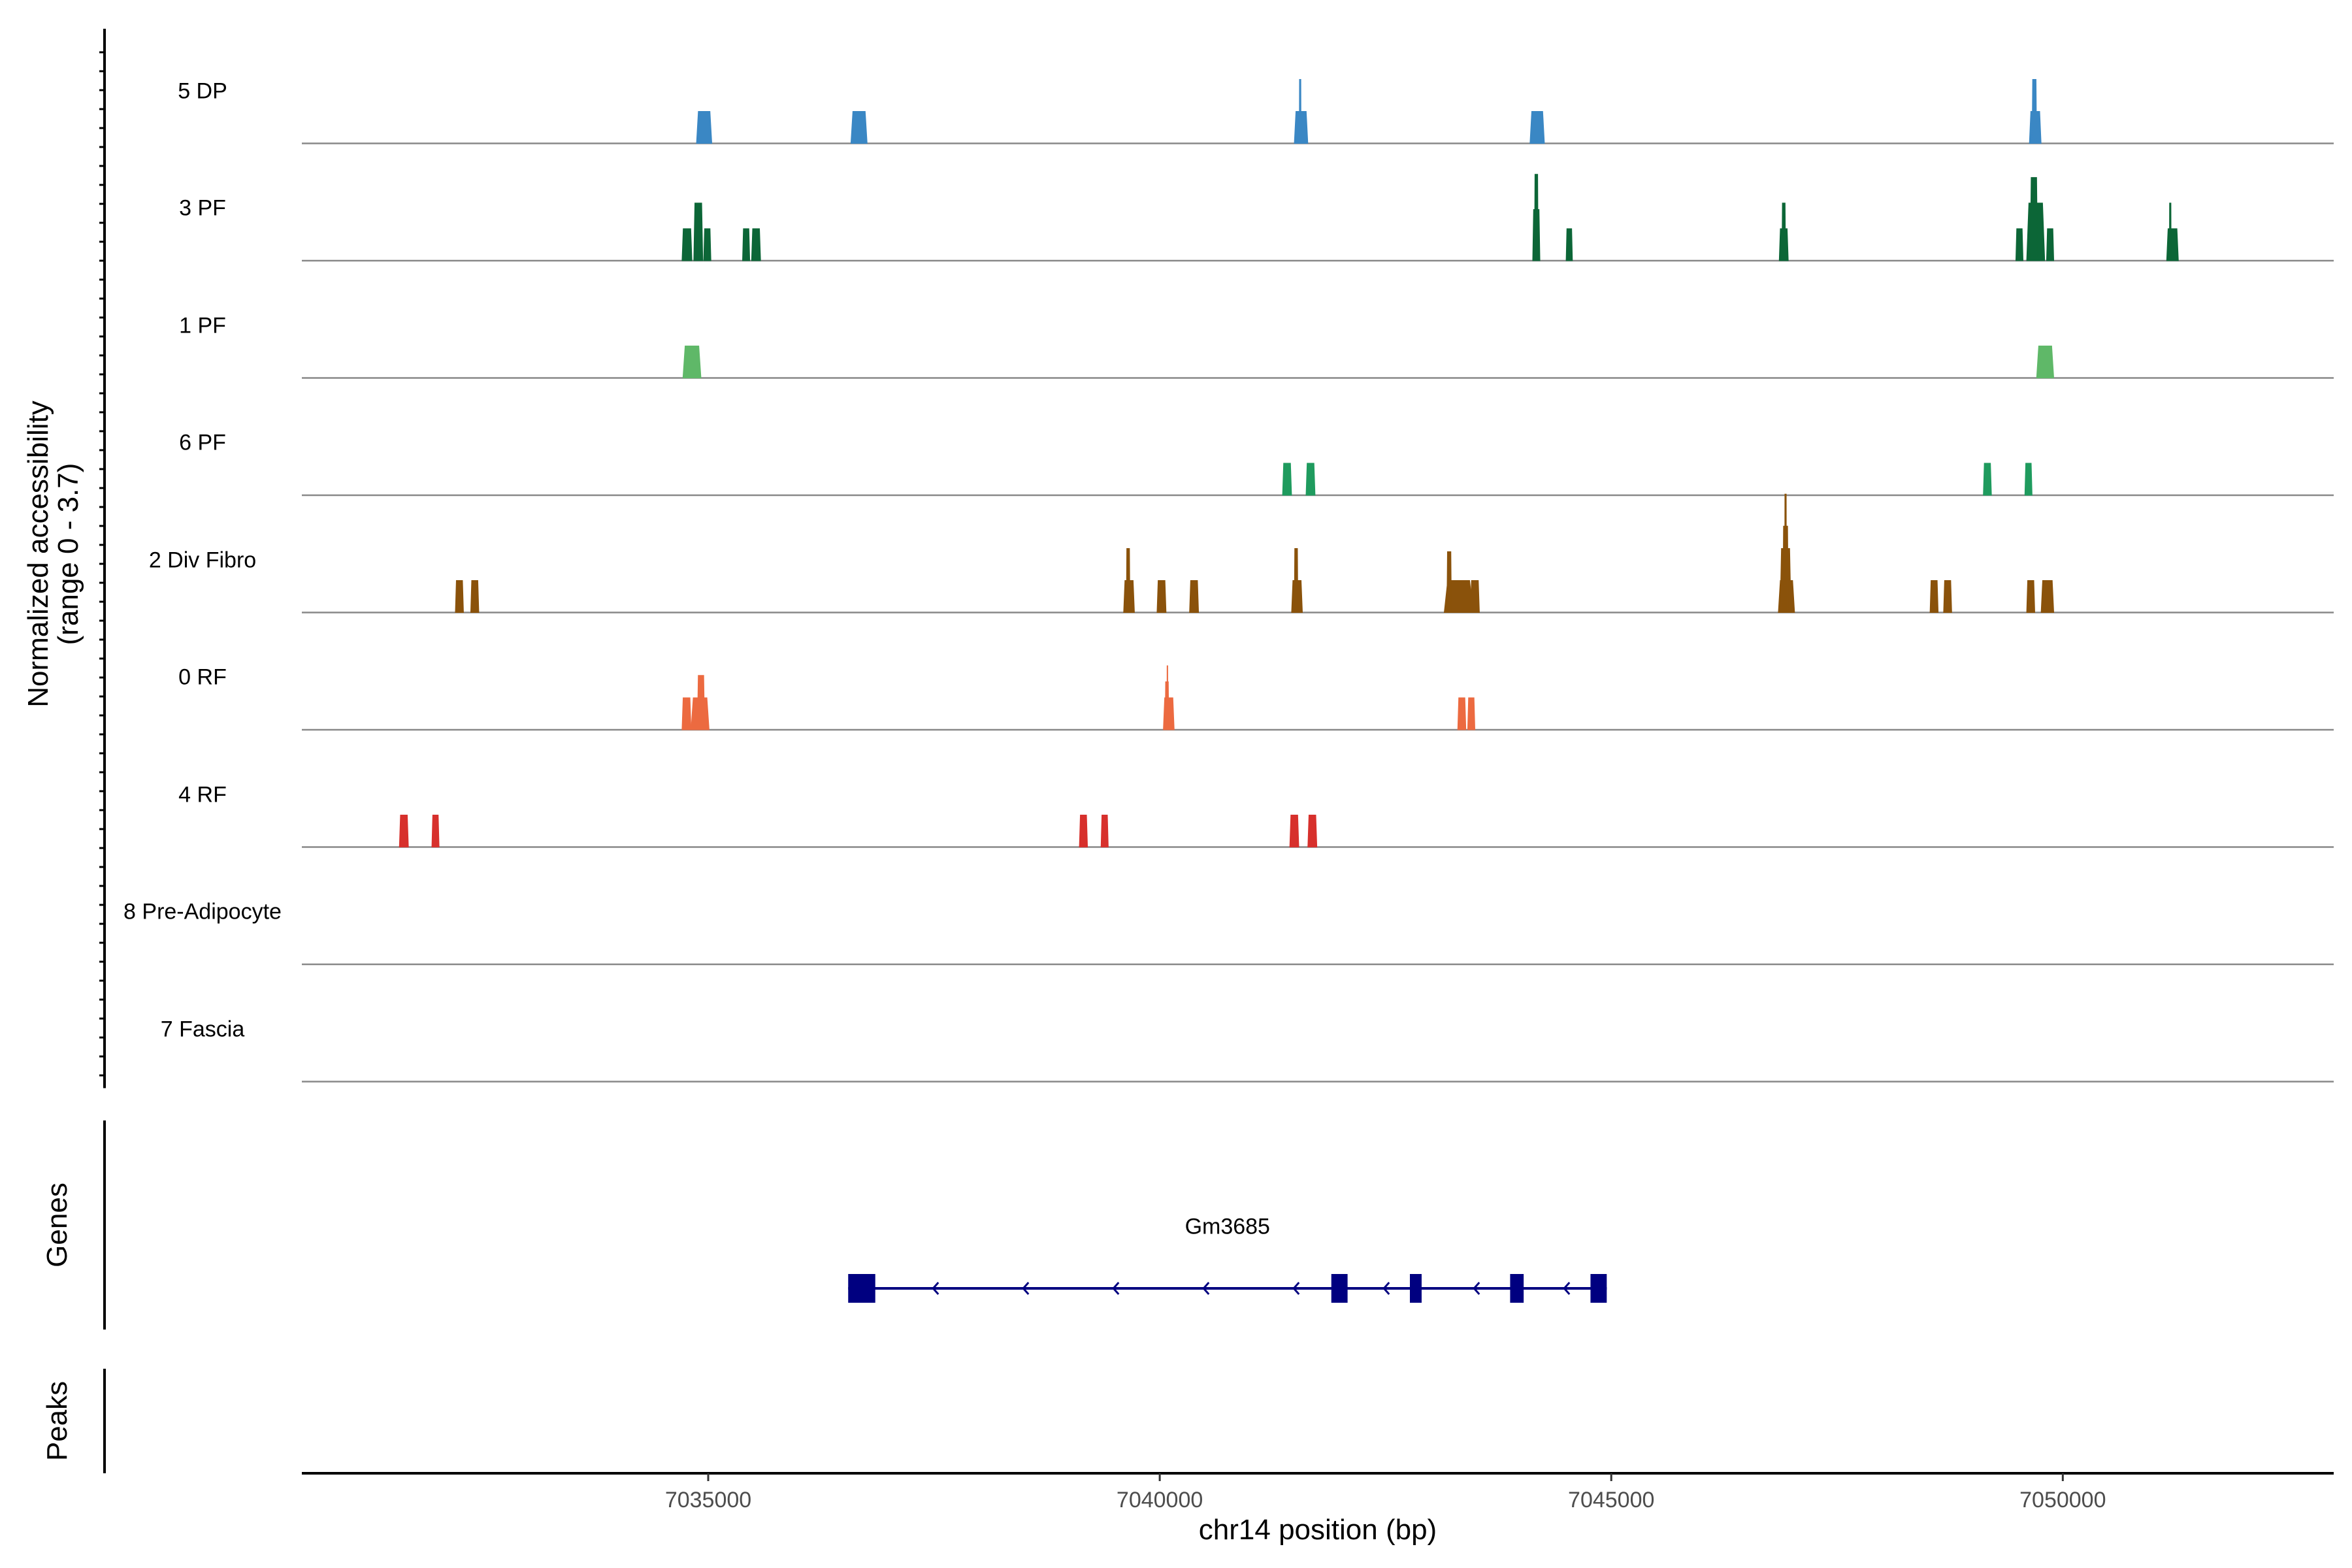 The width and height of the screenshot is (2352, 1568). What do you see at coordinates (202, 208) in the screenshot?
I see `track-label: 3 PF` at bounding box center [202, 208].